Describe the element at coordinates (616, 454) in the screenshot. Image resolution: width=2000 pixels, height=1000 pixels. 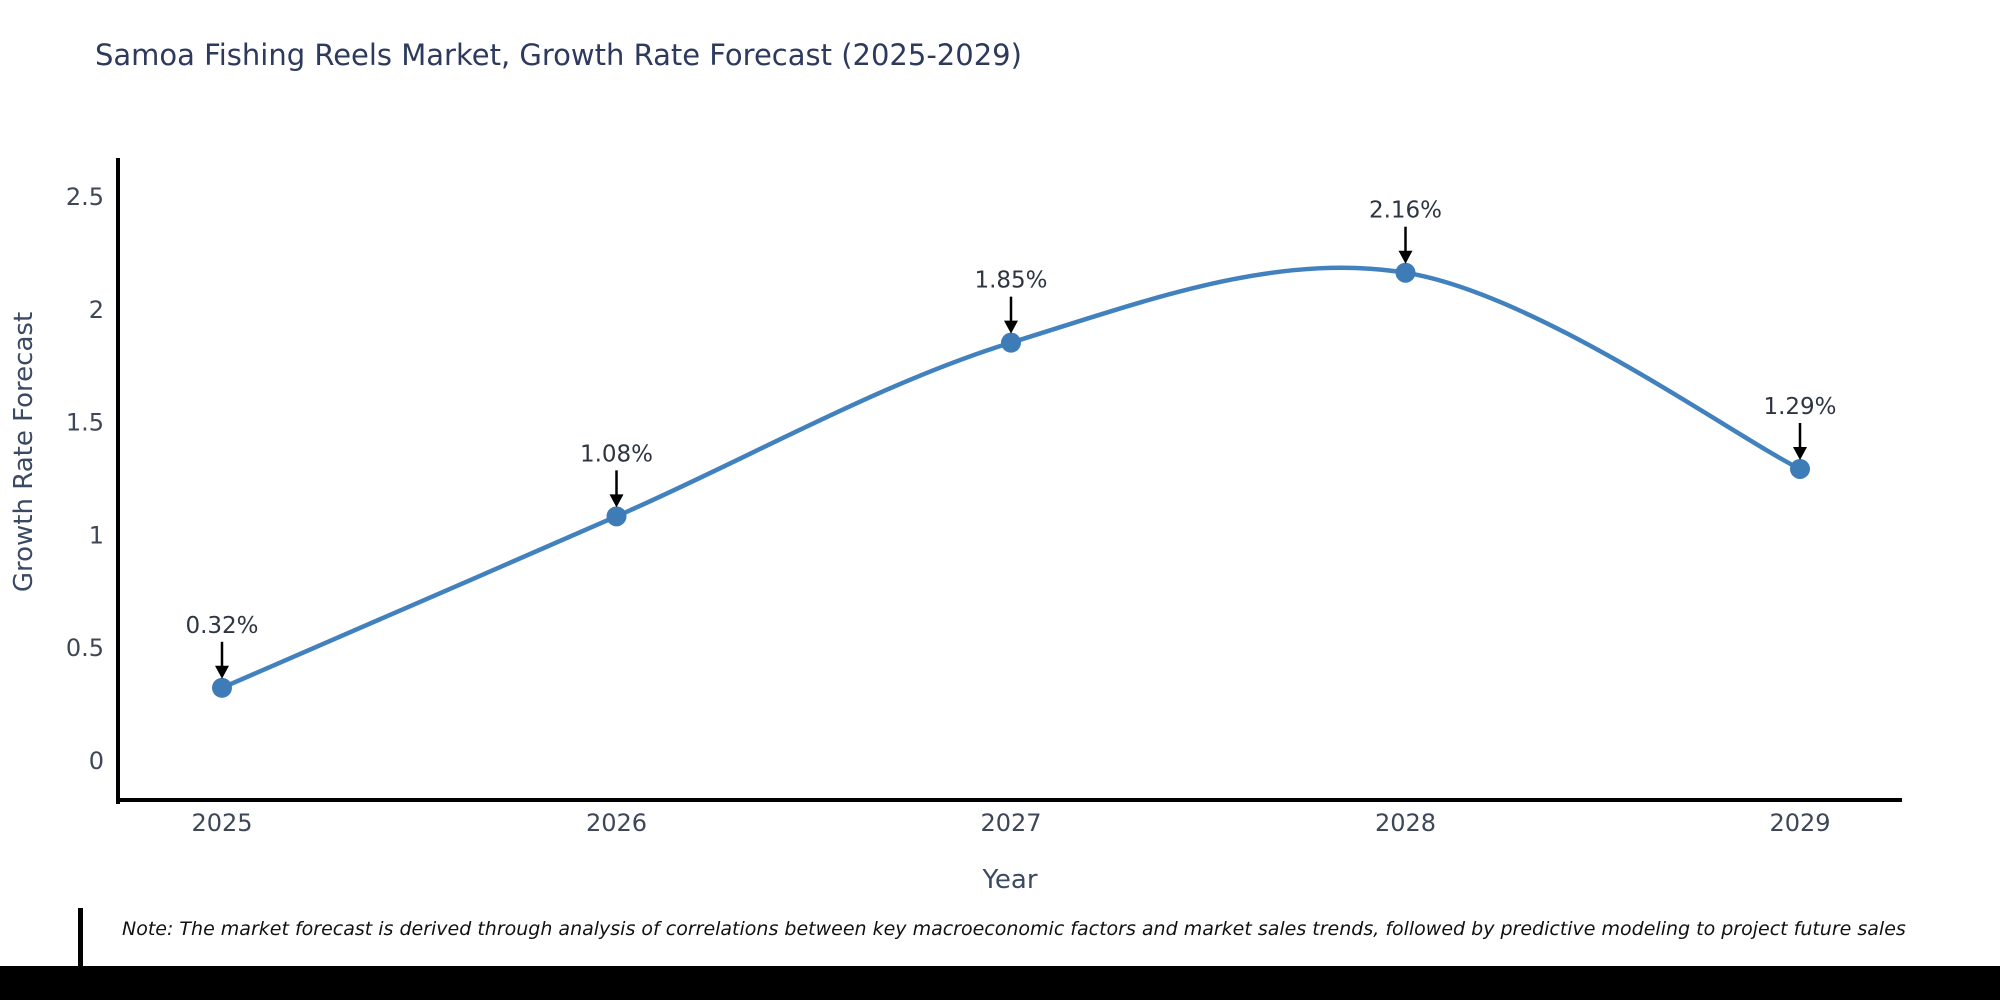
I see `point-value-label: 1.08%` at that location.